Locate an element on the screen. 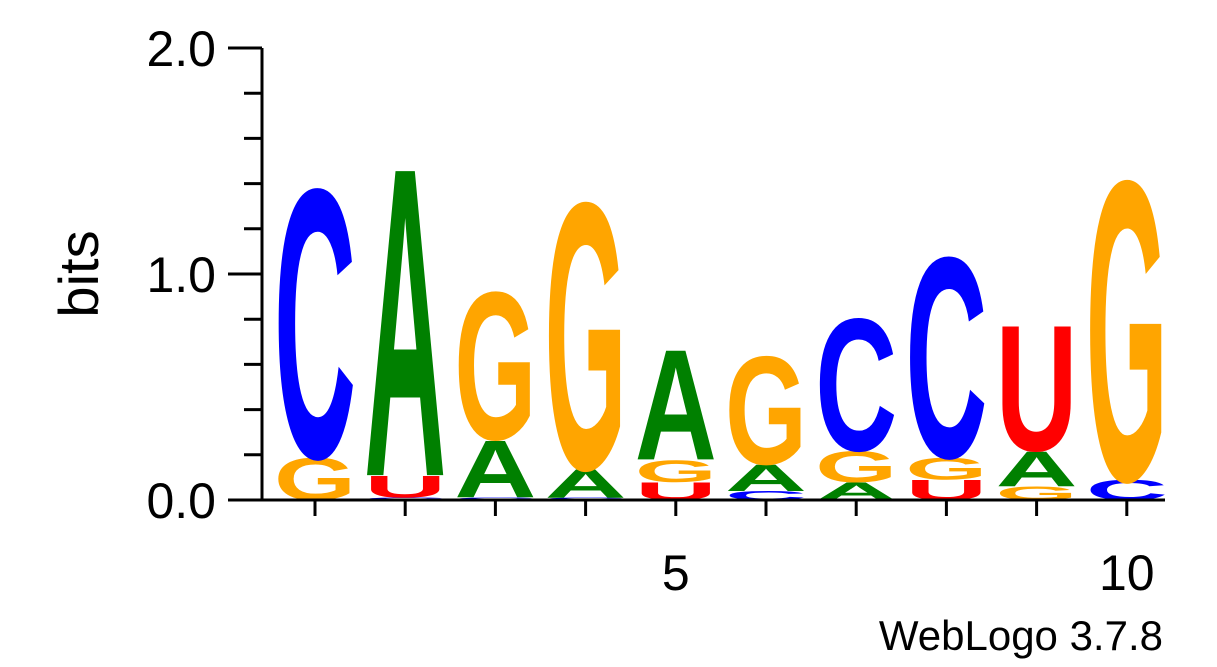 This screenshot has width=1217, height=667. x-axis: 5 10 is located at coordinates (713, 549).